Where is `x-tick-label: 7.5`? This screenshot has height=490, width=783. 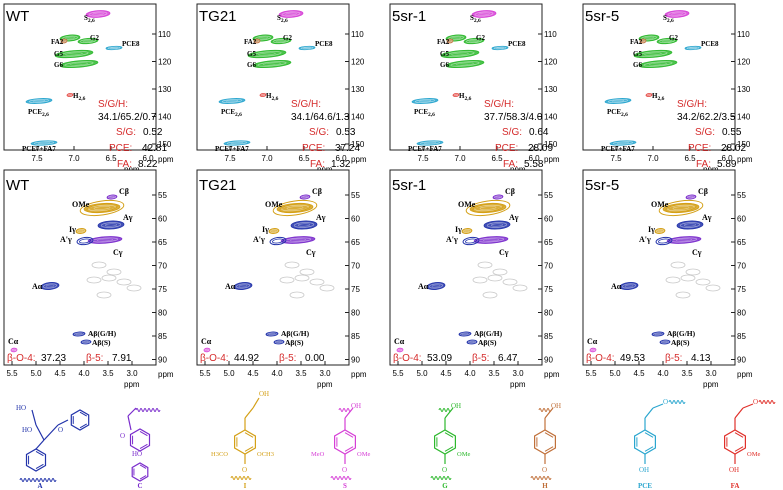
x-tick-label: 7.5 is located at coordinates (37, 158).